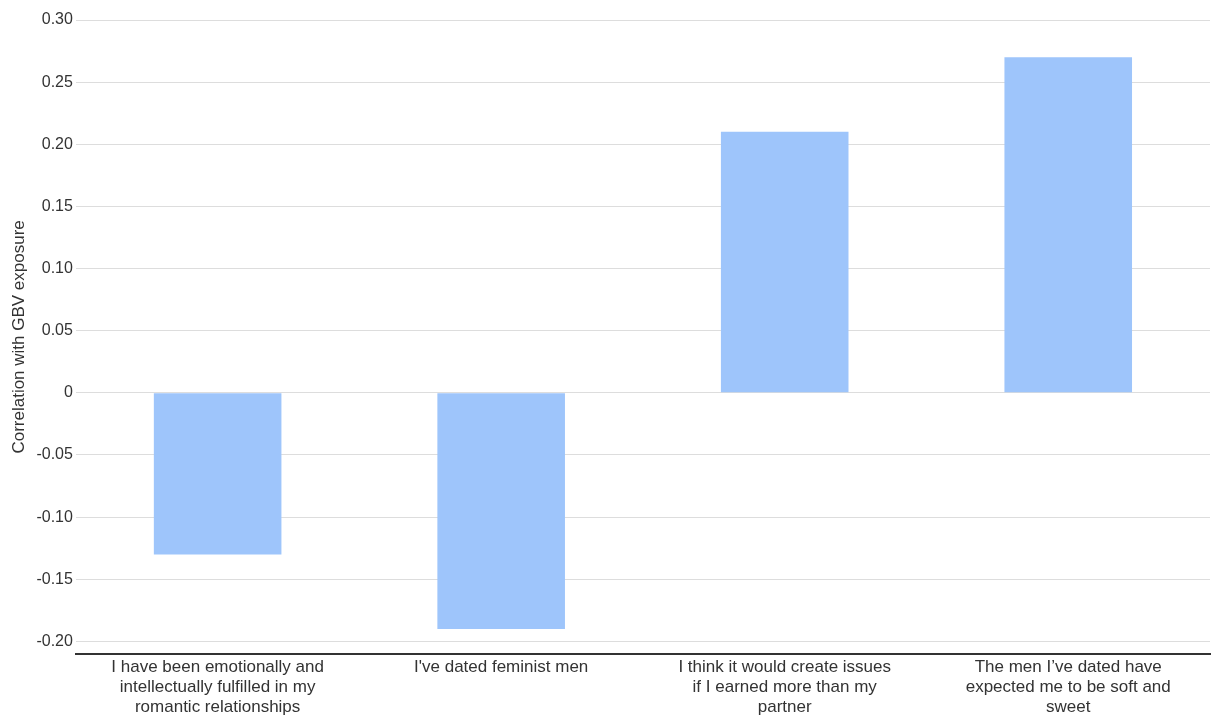 The image size is (1220, 723). What do you see at coordinates (57, 205) in the screenshot?
I see `y-tick-label: 0.15` at bounding box center [57, 205].